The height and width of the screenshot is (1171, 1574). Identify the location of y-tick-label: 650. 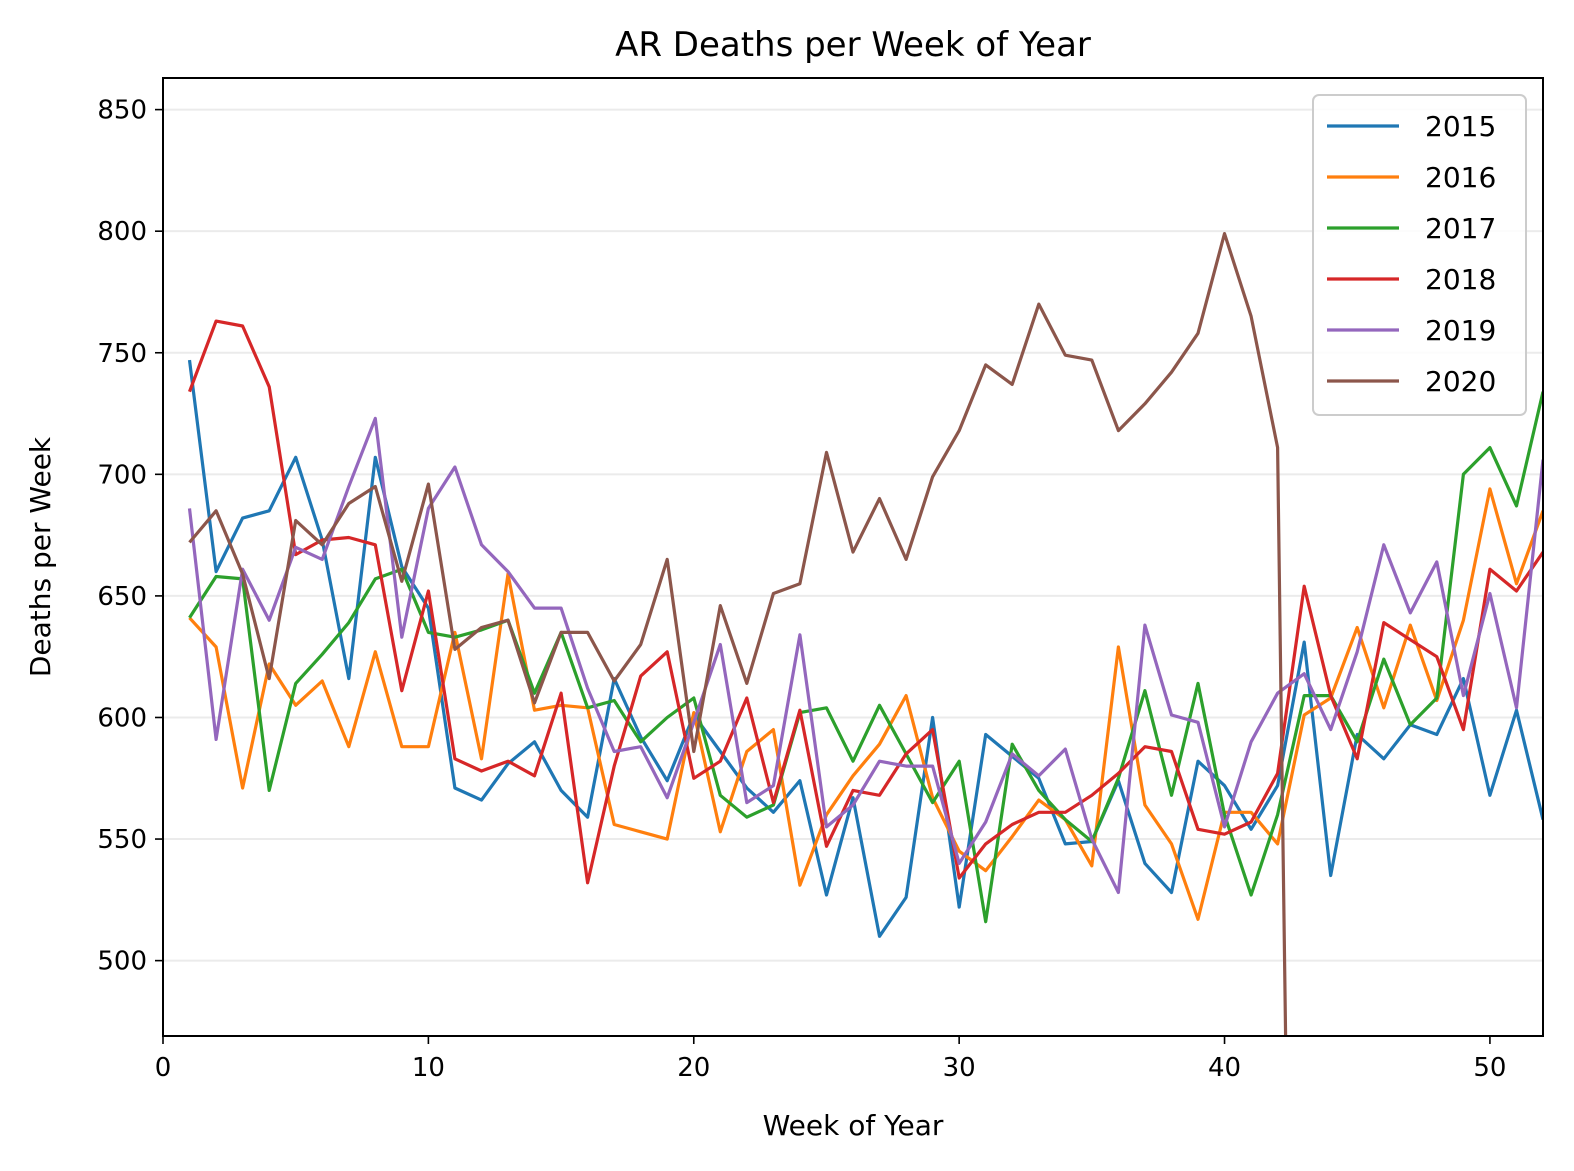
(122, 597).